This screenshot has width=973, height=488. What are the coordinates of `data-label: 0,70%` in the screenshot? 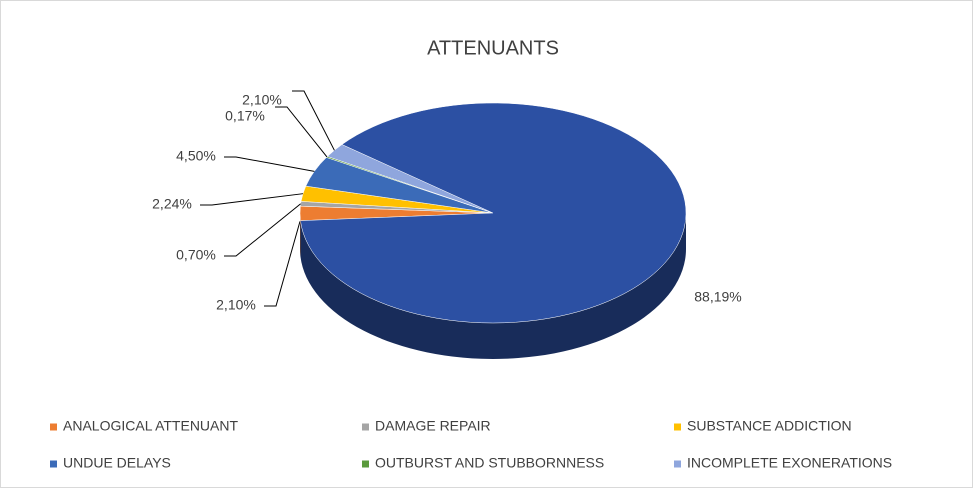 It's located at (196, 255).